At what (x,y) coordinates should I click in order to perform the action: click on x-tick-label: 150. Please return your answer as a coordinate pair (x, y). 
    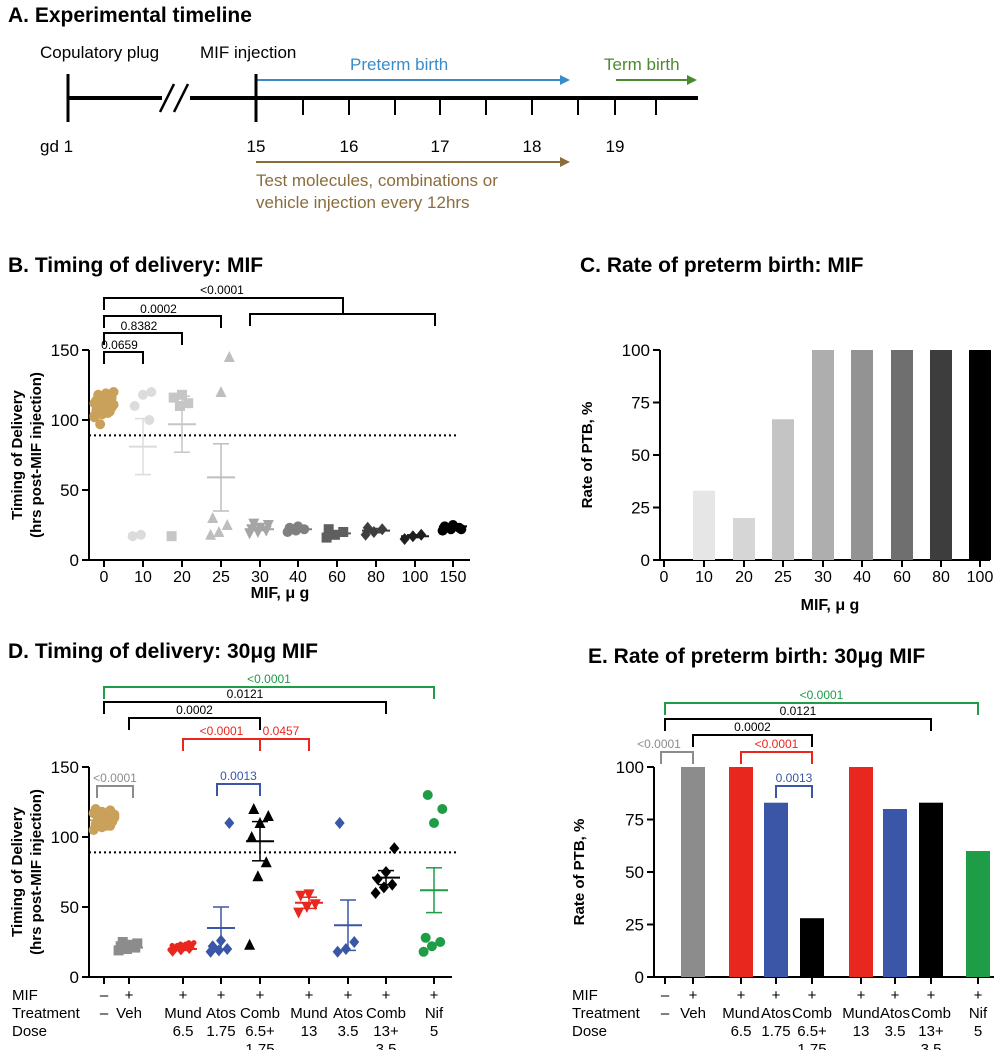
    Looking at the image, I should click on (453, 577).